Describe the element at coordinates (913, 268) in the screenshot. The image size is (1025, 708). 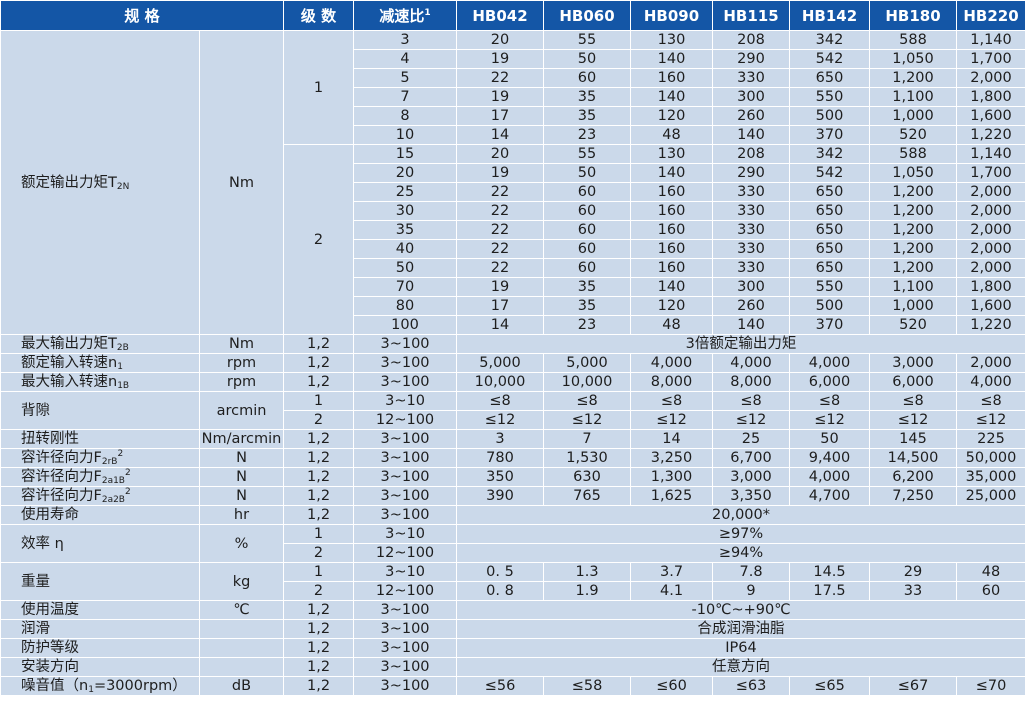
I see `value-cell: 1,200` at that location.